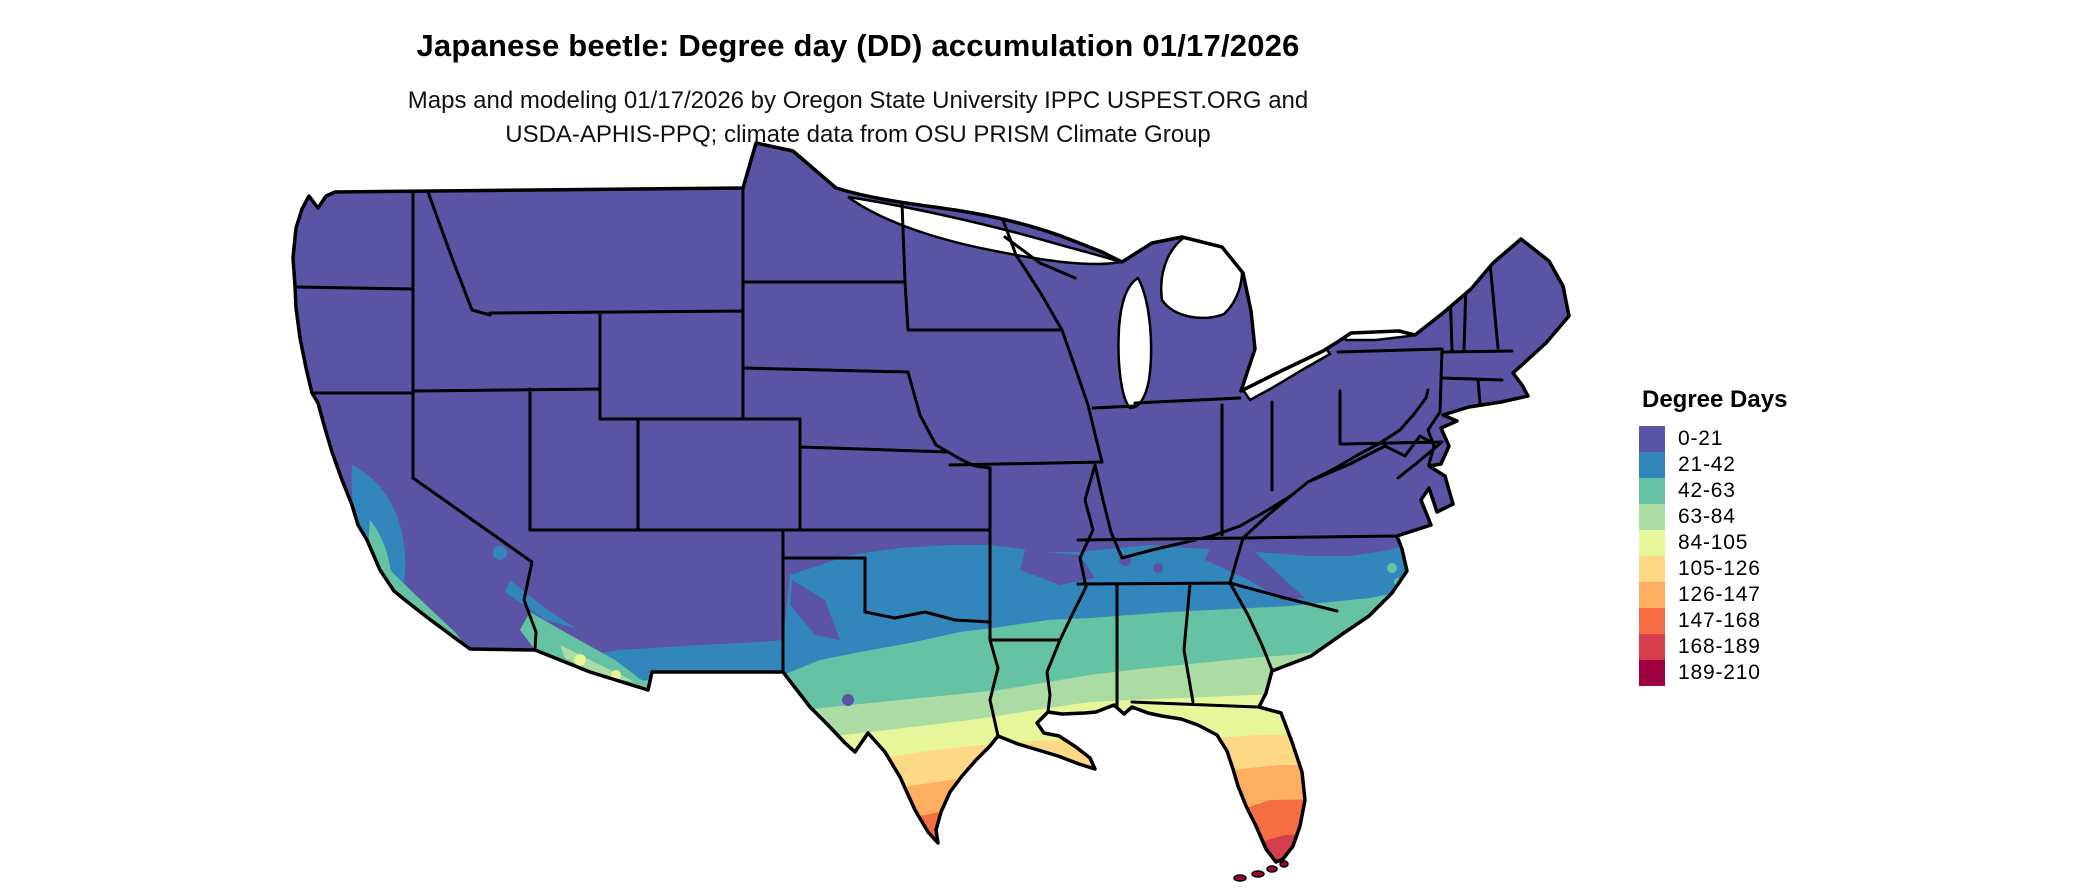 The height and width of the screenshot is (892, 2100). What do you see at coordinates (1701, 438) in the screenshot?
I see `legend-label: 0-21` at bounding box center [1701, 438].